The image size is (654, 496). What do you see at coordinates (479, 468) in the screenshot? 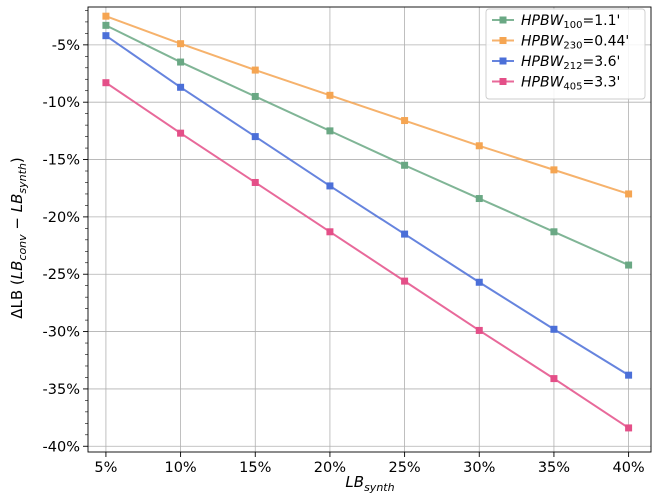
I see `x-tick-label: 30%` at bounding box center [479, 468].